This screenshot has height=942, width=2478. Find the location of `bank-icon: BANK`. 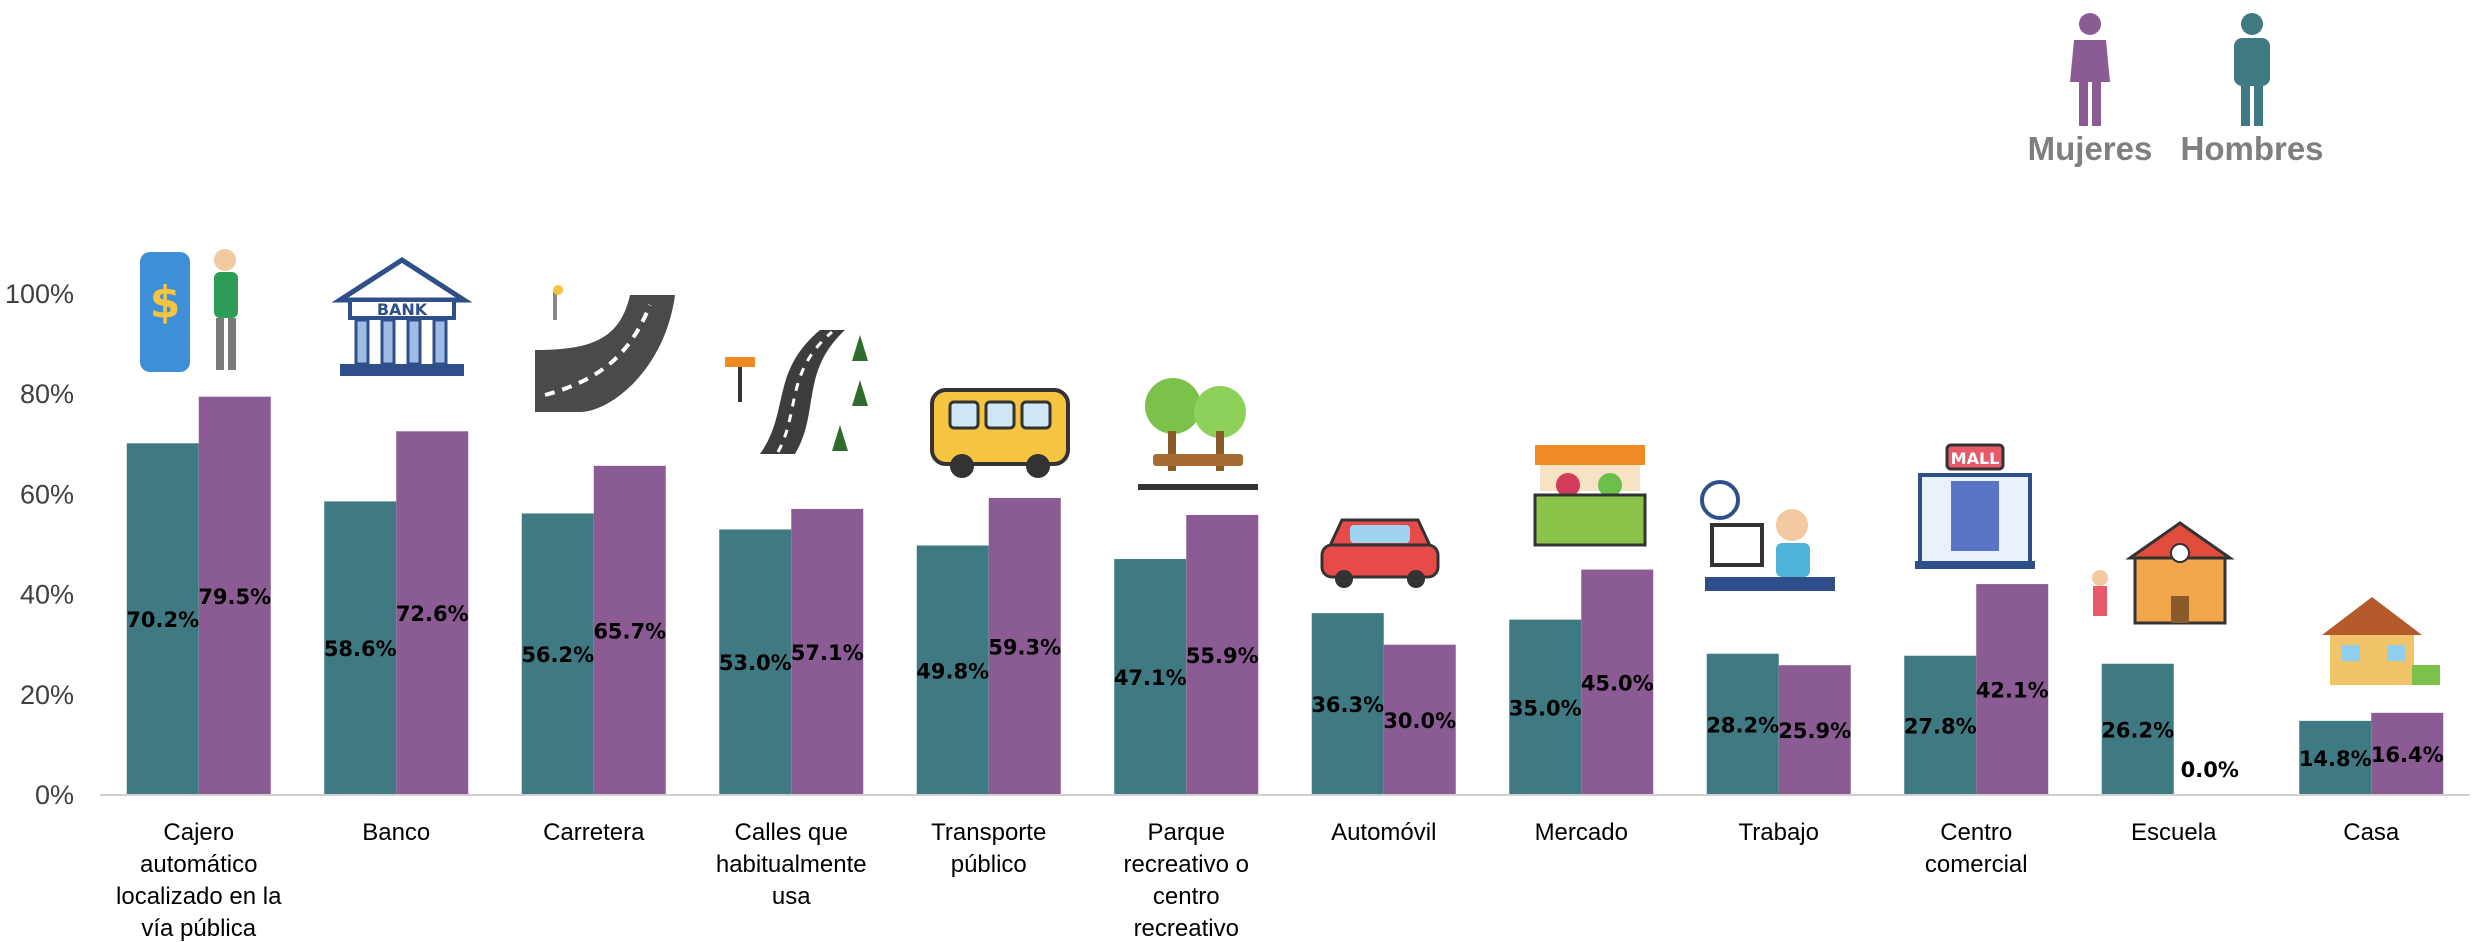

bank-icon: BANK is located at coordinates (402, 316).